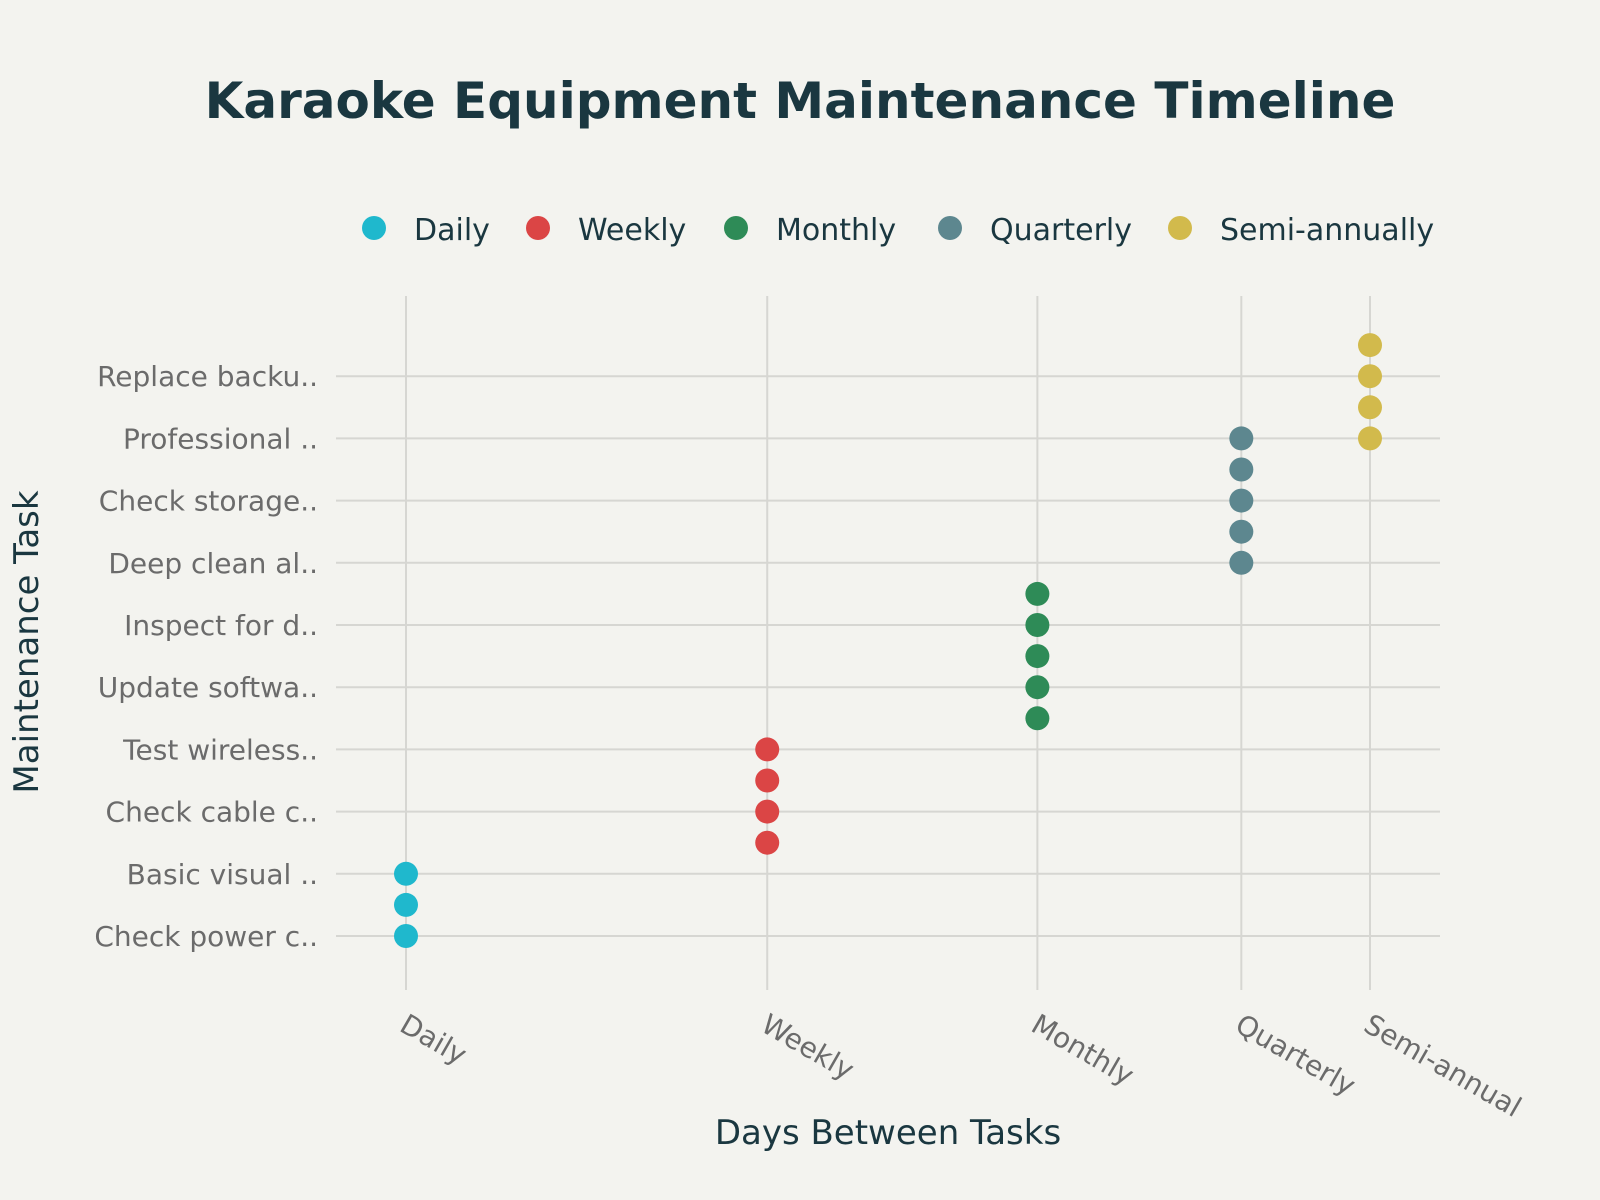 This screenshot has width=1600, height=1200. I want to click on legend: Daily Weekly Monthly Quarterly Semi-annually, so click(898, 230).